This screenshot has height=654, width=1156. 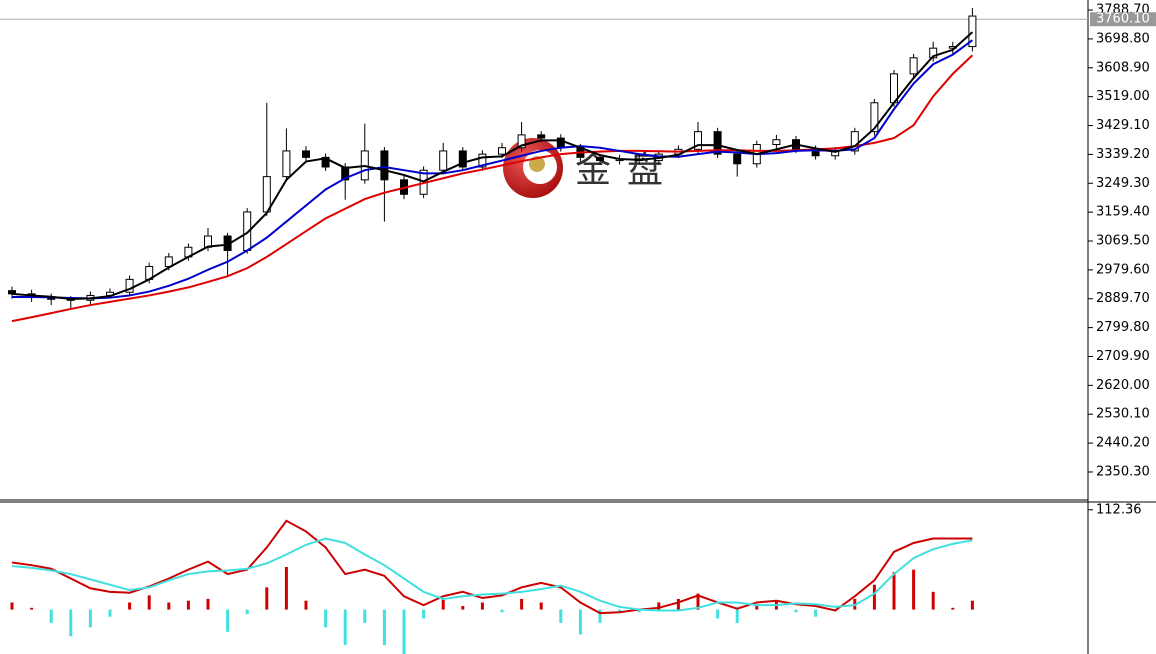 I want to click on watermark-logo, so click(x=533, y=168).